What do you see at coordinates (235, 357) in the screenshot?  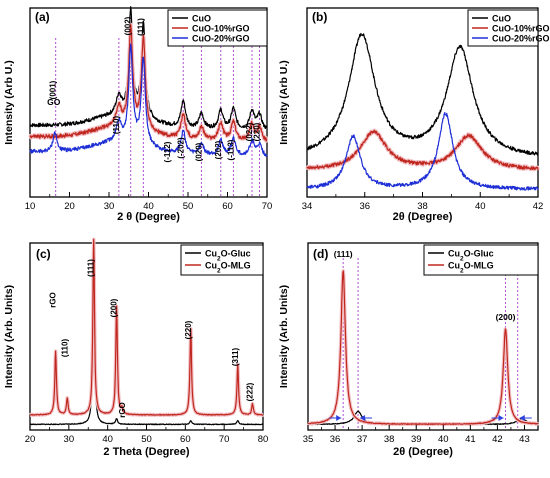 I see `peak-label: (311)` at bounding box center [235, 357].